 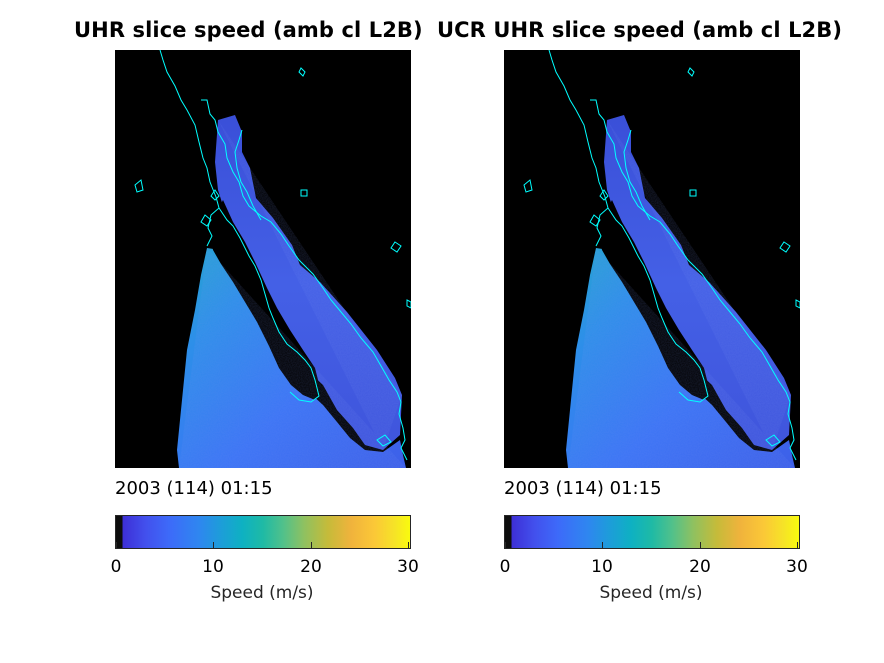 I want to click on panel-title: UCR UHR slice speed (amb cl L2B), so click(x=640, y=30).